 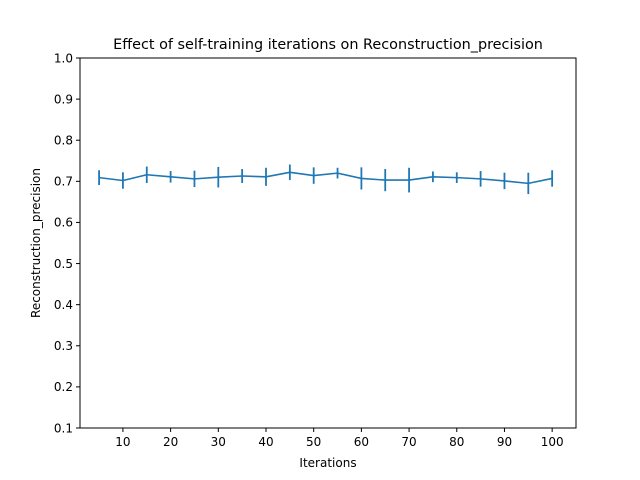 I want to click on y-axis-label: Reconstruction_precision, so click(x=36, y=243).